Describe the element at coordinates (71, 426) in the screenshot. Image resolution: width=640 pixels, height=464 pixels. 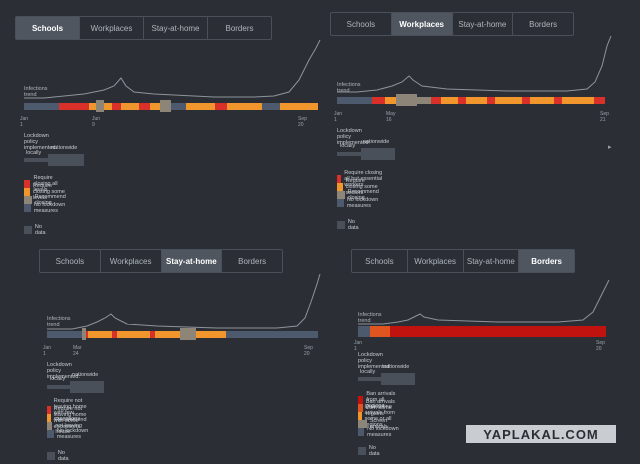
I see `legend-label: Recommend not leaving house` at that location.